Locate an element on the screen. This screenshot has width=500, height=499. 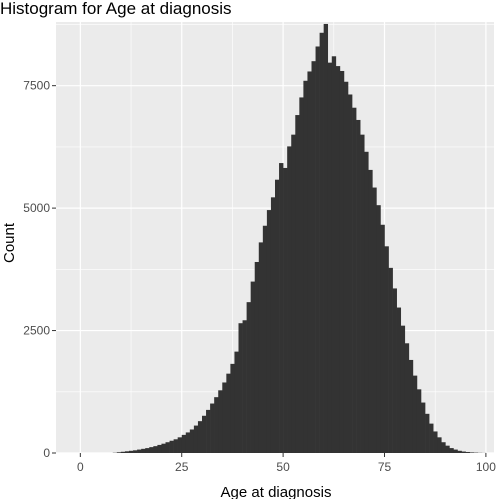
y-tick-label: 2500 is located at coordinates (36, 331).